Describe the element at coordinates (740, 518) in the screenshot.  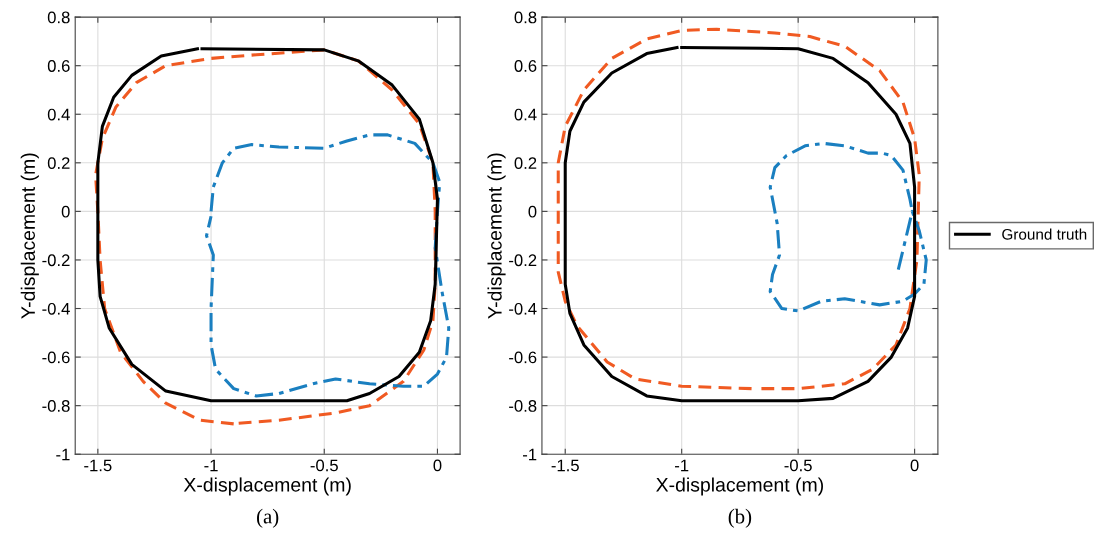
I see `text: (b)` at that location.